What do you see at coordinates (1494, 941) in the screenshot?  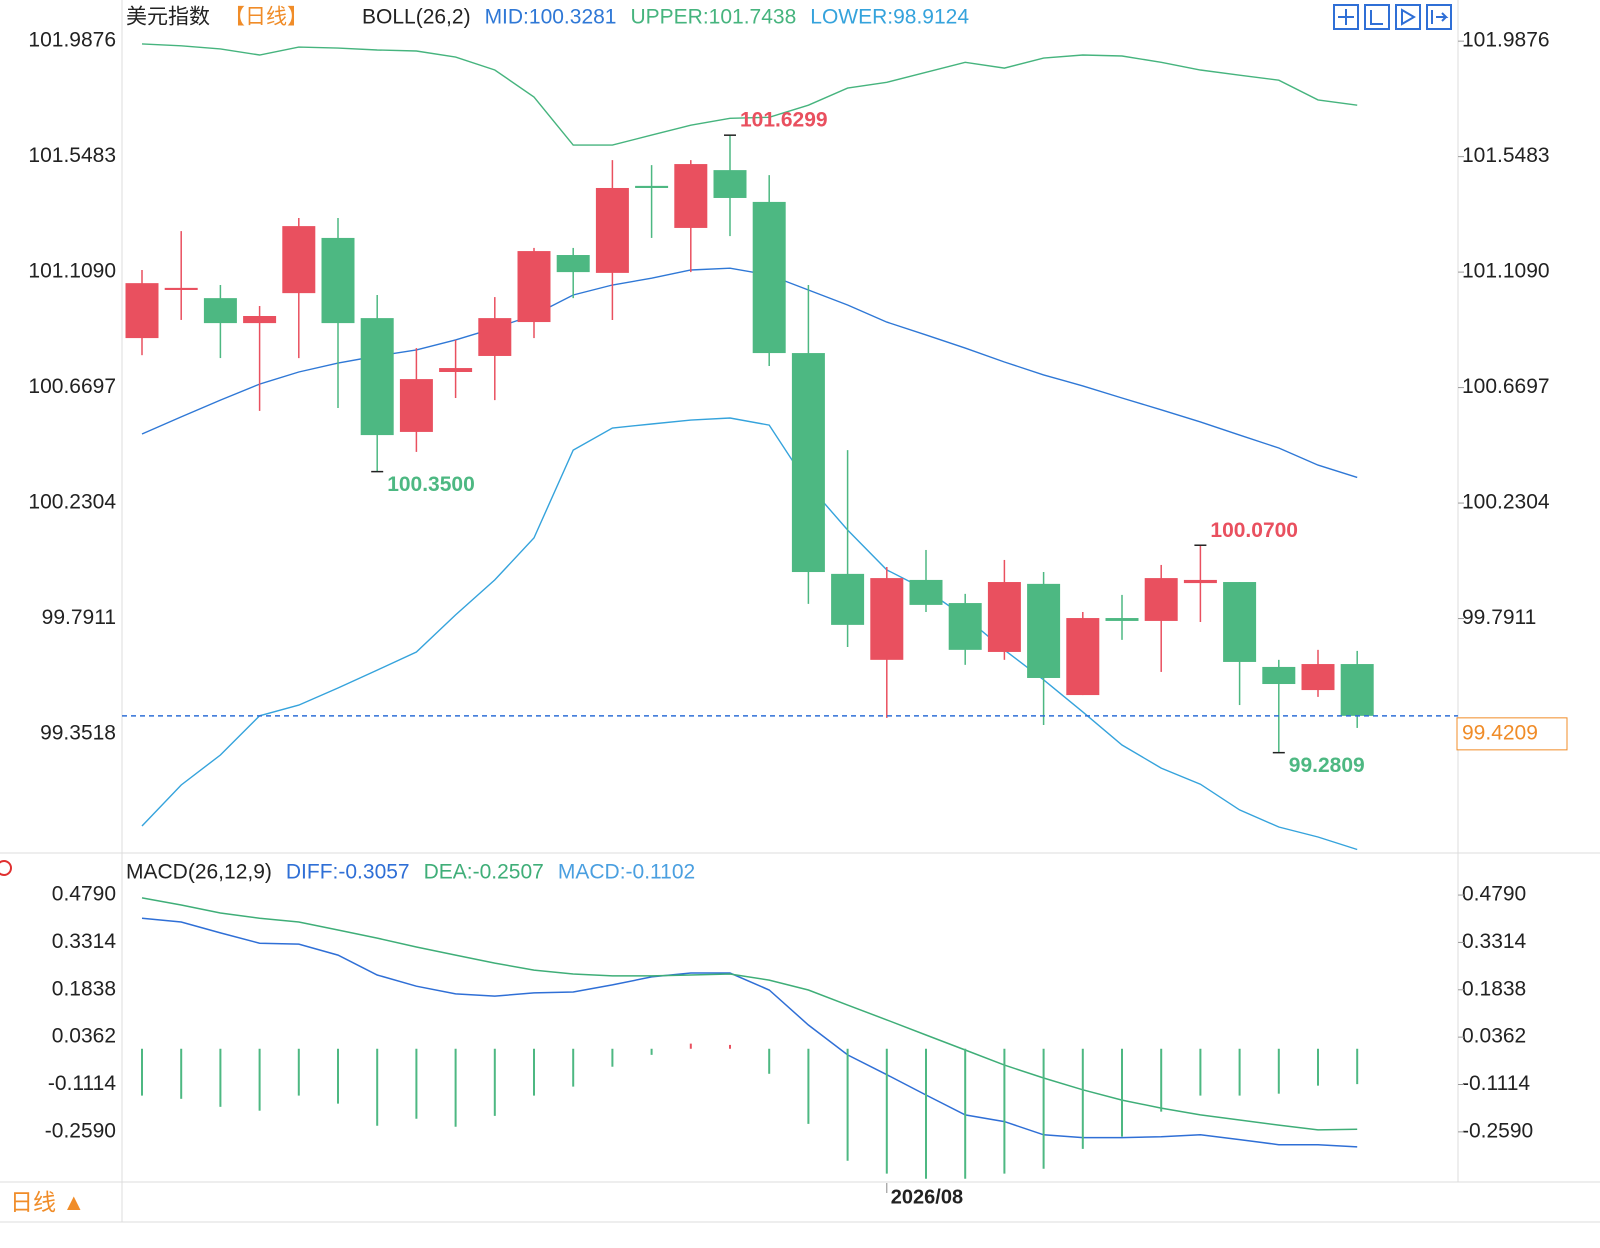 I see `y-tick-label-right: 0.3314` at bounding box center [1494, 941].